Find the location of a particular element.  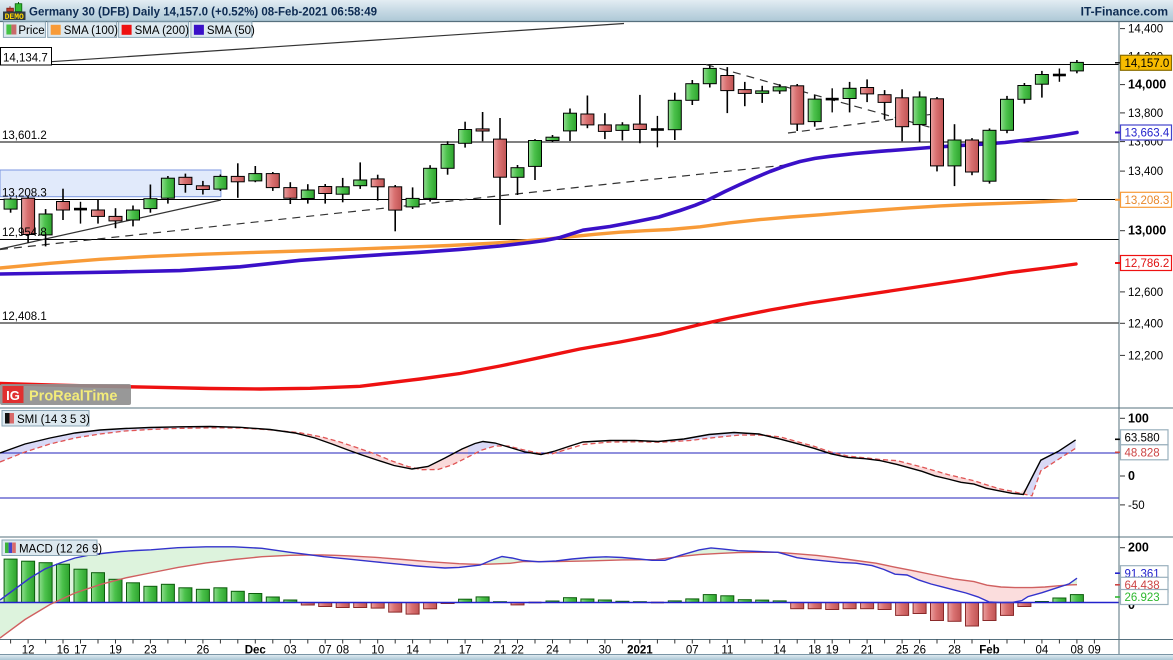

svg-text: SMA (50) is located at coordinates (231, 31).